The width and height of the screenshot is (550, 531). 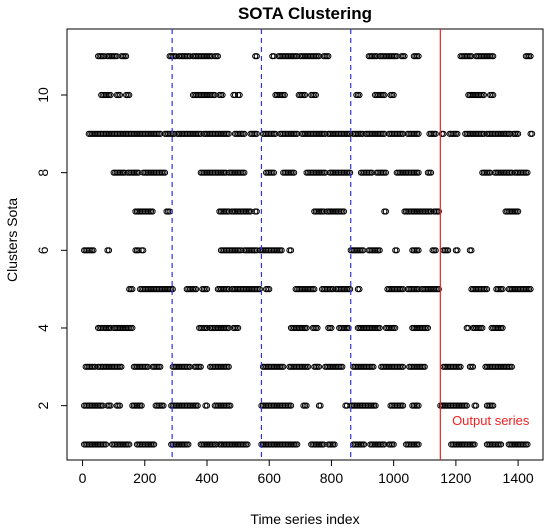 I want to click on y-tick-label: 8, so click(x=43, y=173).